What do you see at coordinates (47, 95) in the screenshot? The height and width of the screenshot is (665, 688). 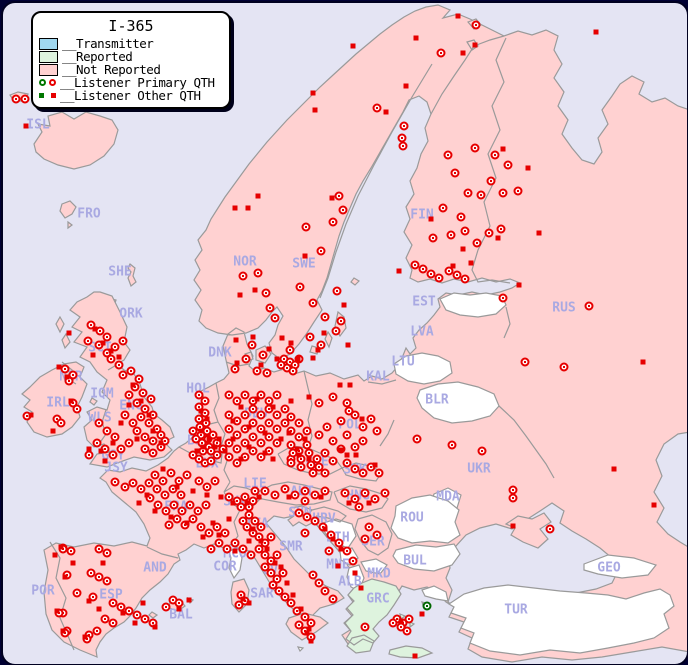 I see `other-qth-icons` at bounding box center [47, 95].